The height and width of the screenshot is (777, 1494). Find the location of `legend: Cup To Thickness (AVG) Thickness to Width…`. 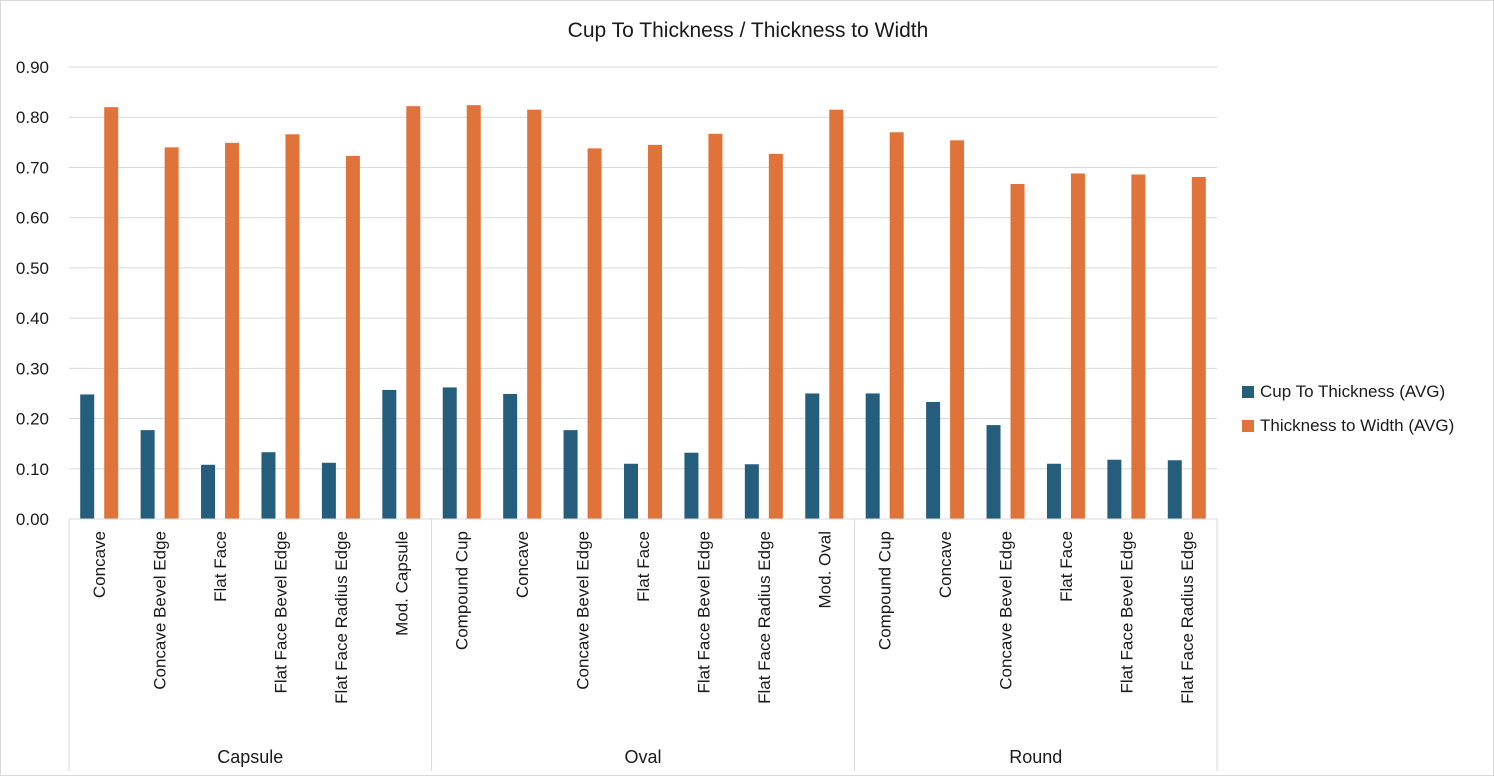

legend: Cup To Thickness (AVG) Thickness to Width… is located at coordinates (1348, 408).